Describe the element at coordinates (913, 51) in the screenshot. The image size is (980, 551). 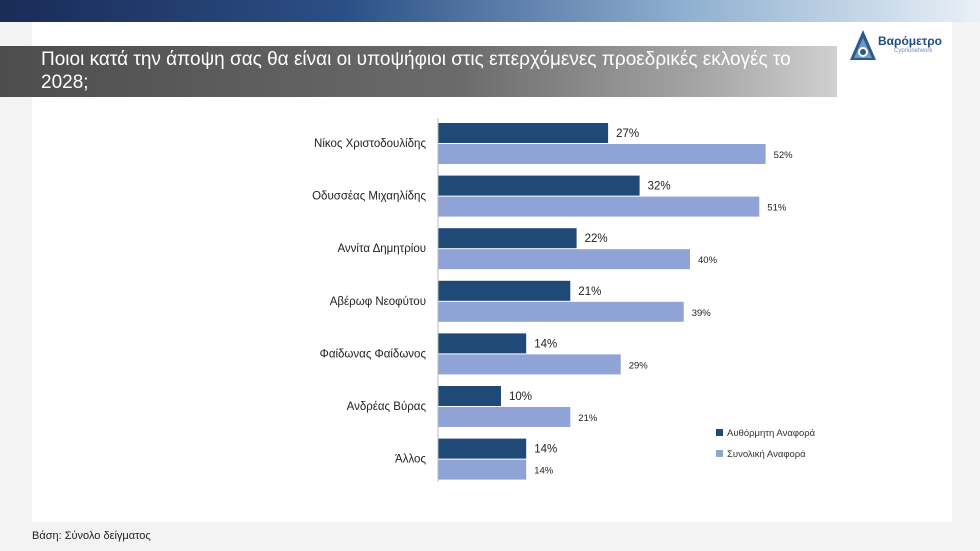
I see `logo-subtitle: Cyprionetwork` at that location.